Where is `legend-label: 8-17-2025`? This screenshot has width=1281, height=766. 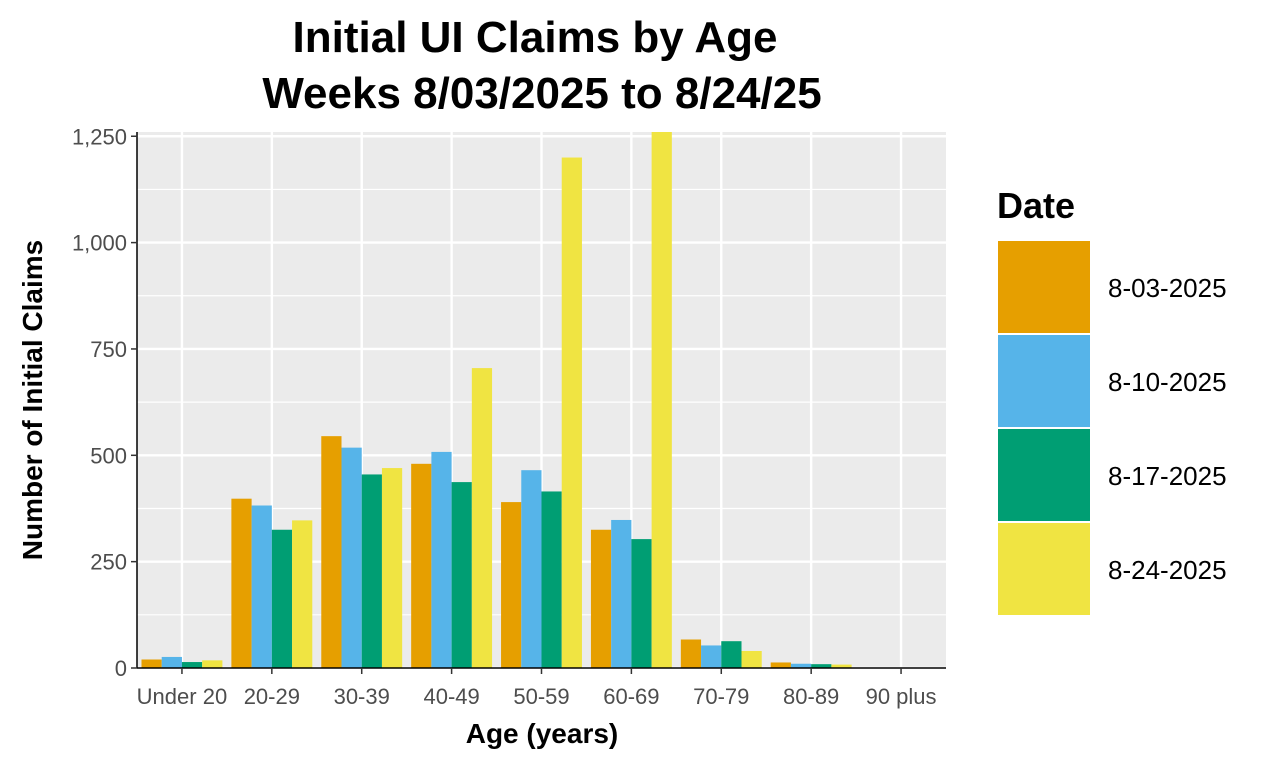
legend-label: 8-17-2025 is located at coordinates (1167, 476).